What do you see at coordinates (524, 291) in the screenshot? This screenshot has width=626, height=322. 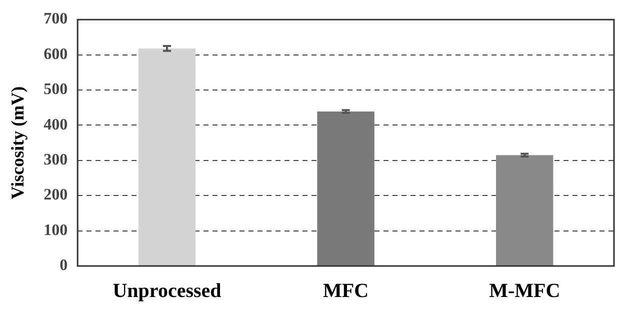 I see `x-tick-label: M-MFC` at bounding box center [524, 291].